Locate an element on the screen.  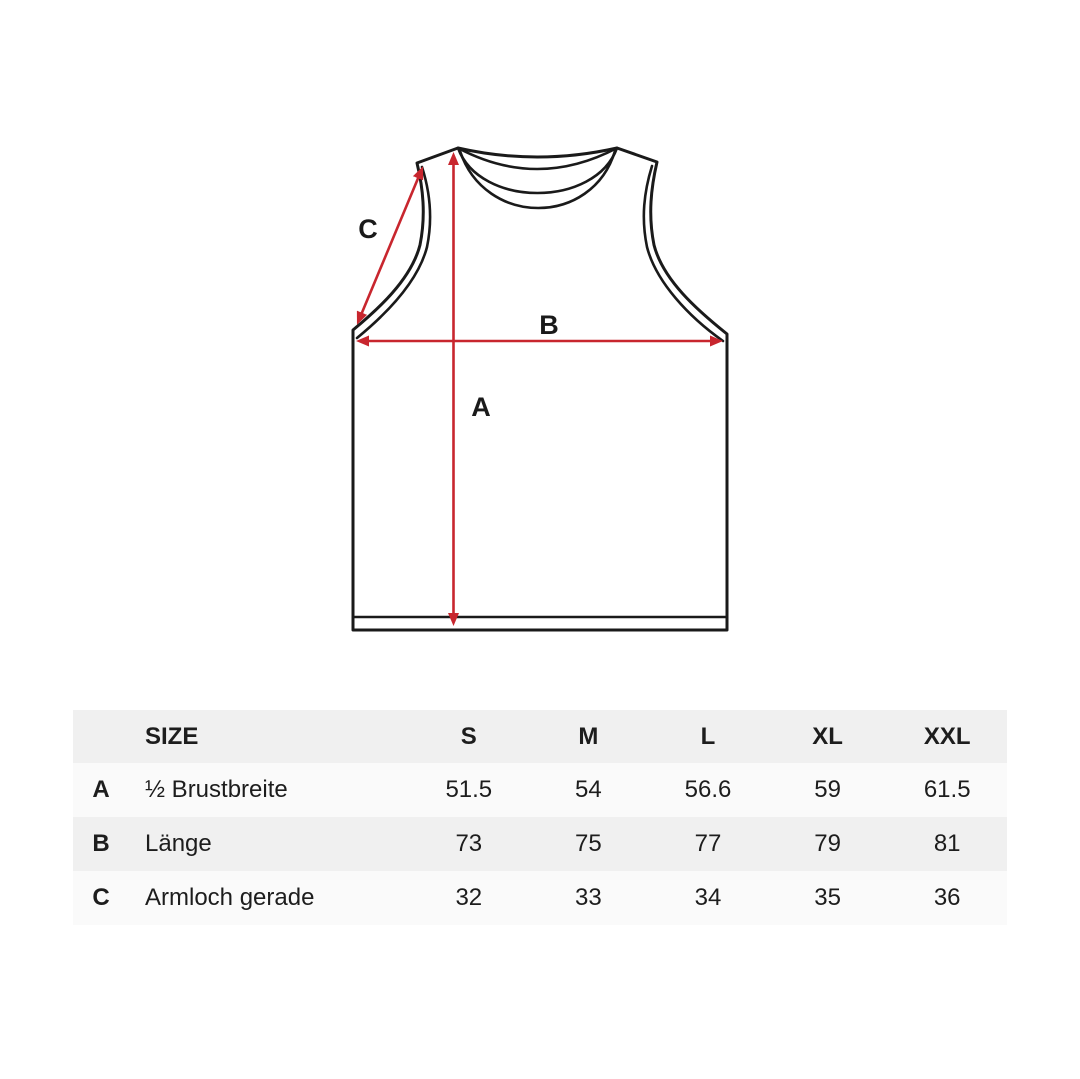
measure-arrow-c is located at coordinates (390, 245).